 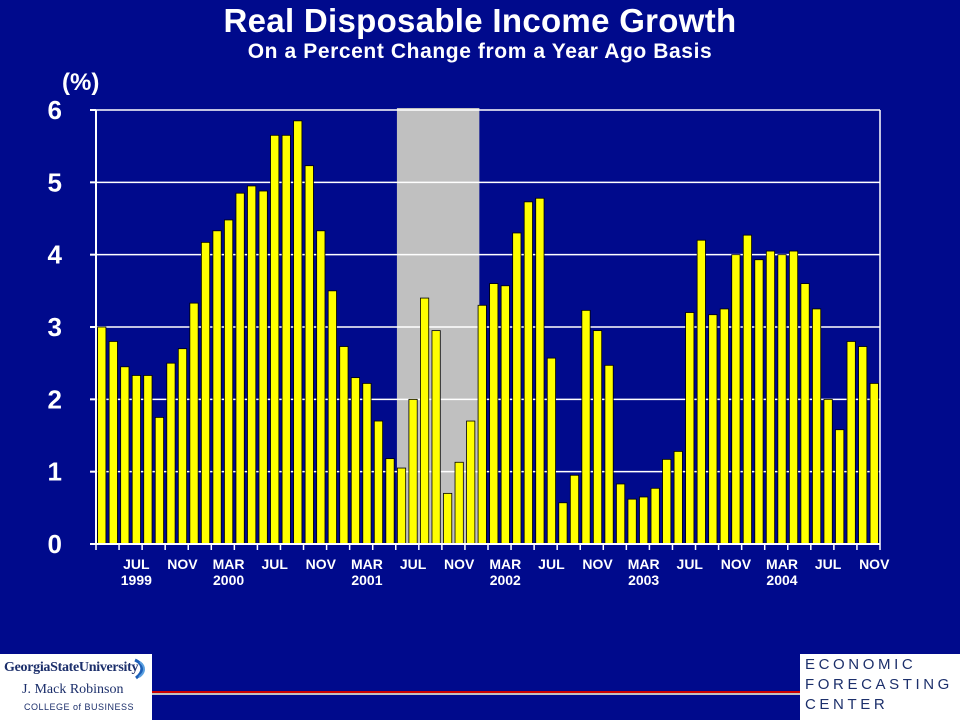 I want to click on gsu-logo-college: J. Mack Robinson, so click(x=73, y=689).